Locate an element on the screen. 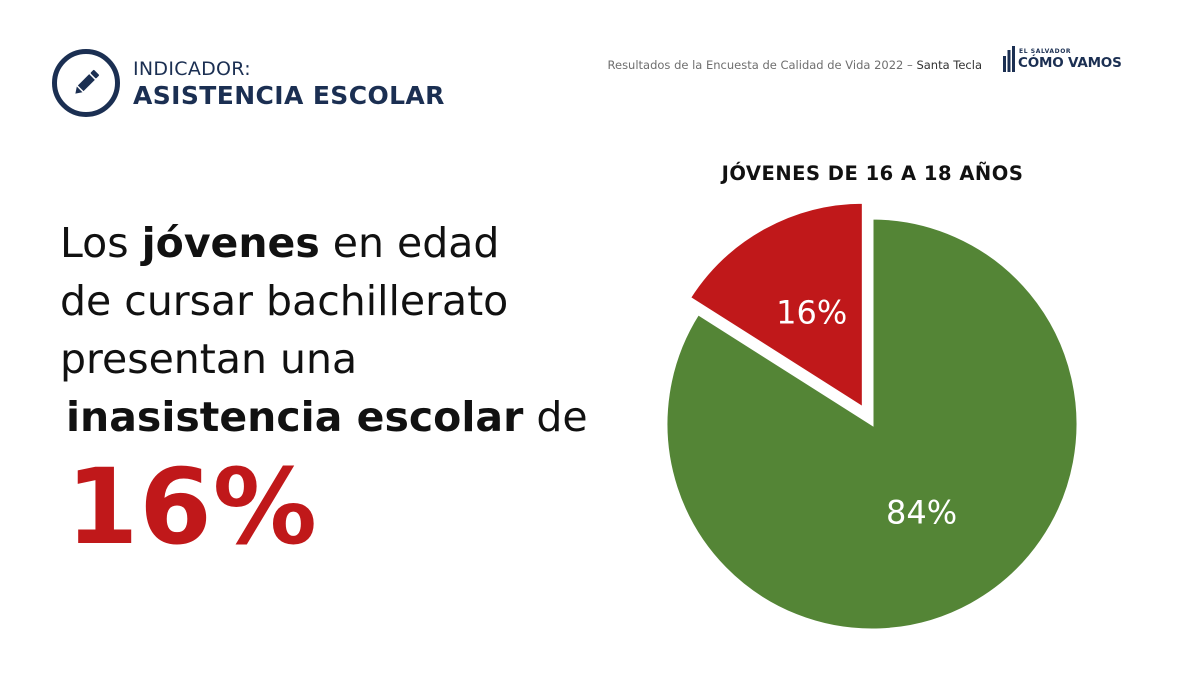 Image resolution: width=1200 pixels, height=675 pixels. pie-label-16: 16% is located at coordinates (811, 312).